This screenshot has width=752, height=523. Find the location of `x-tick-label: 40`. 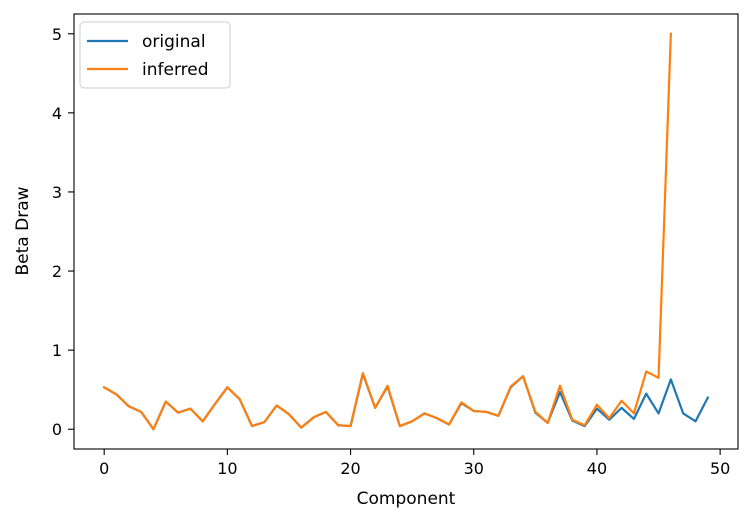

x-tick-label: 40 is located at coordinates (597, 468).